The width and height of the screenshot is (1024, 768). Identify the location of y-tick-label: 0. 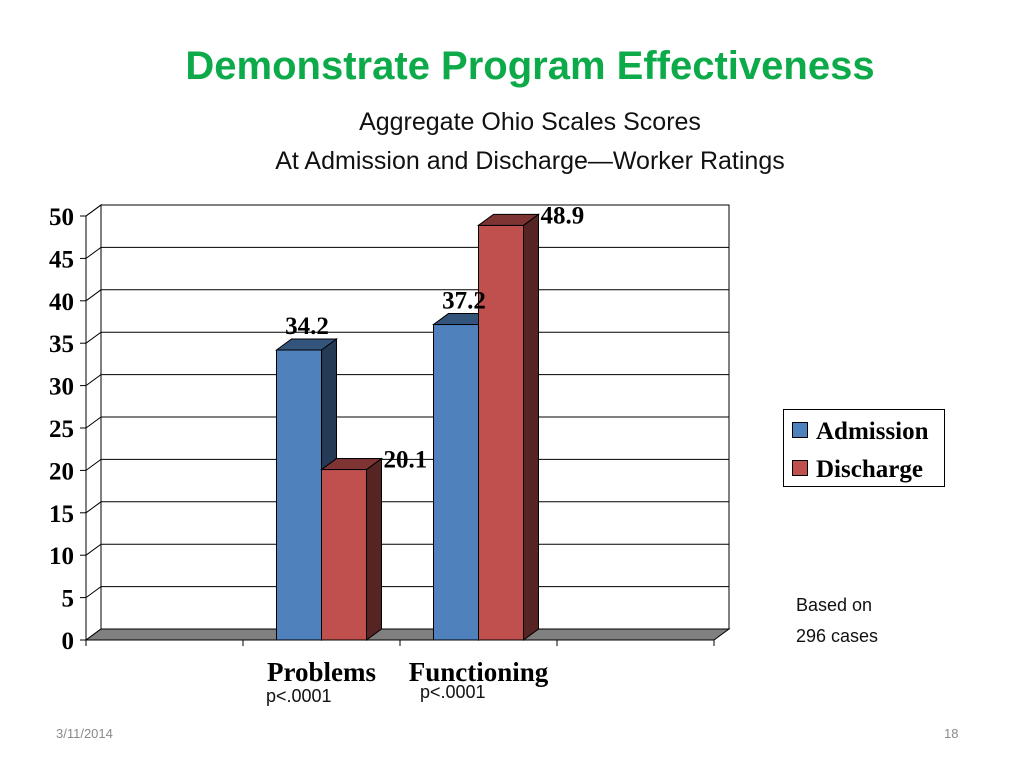
(68, 641).